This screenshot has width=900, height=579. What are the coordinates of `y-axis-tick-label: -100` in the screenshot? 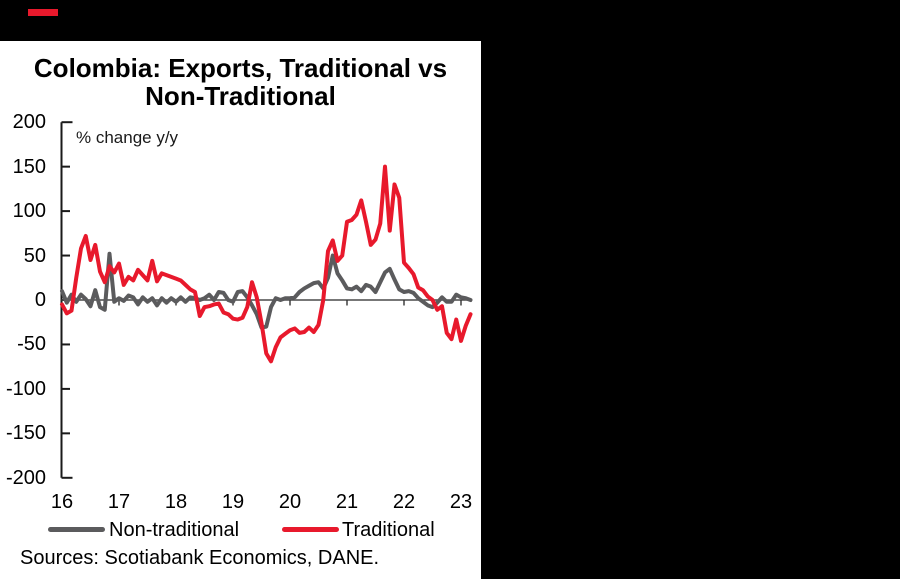 It's located at (25, 388).